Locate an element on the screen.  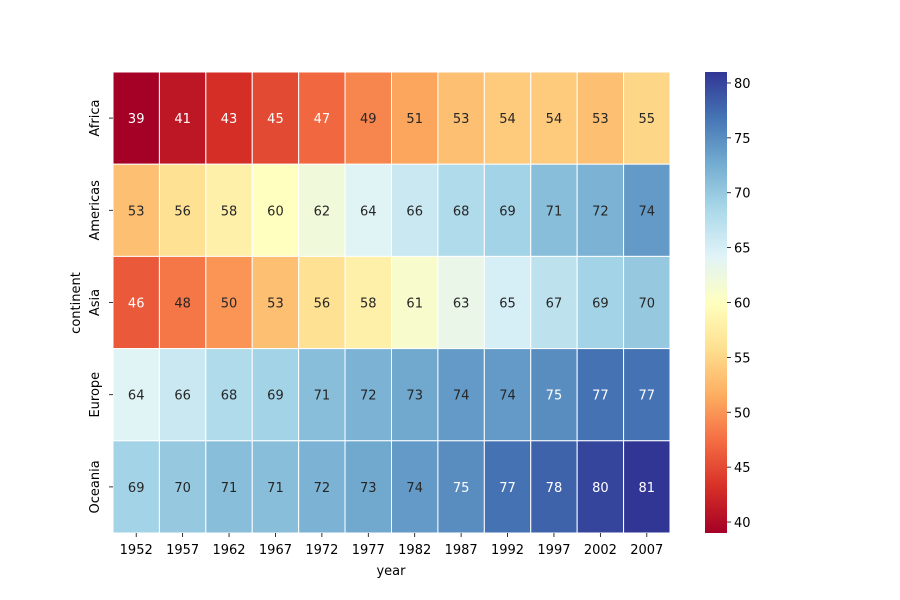
cell-value-label: 55 is located at coordinates (647, 119).